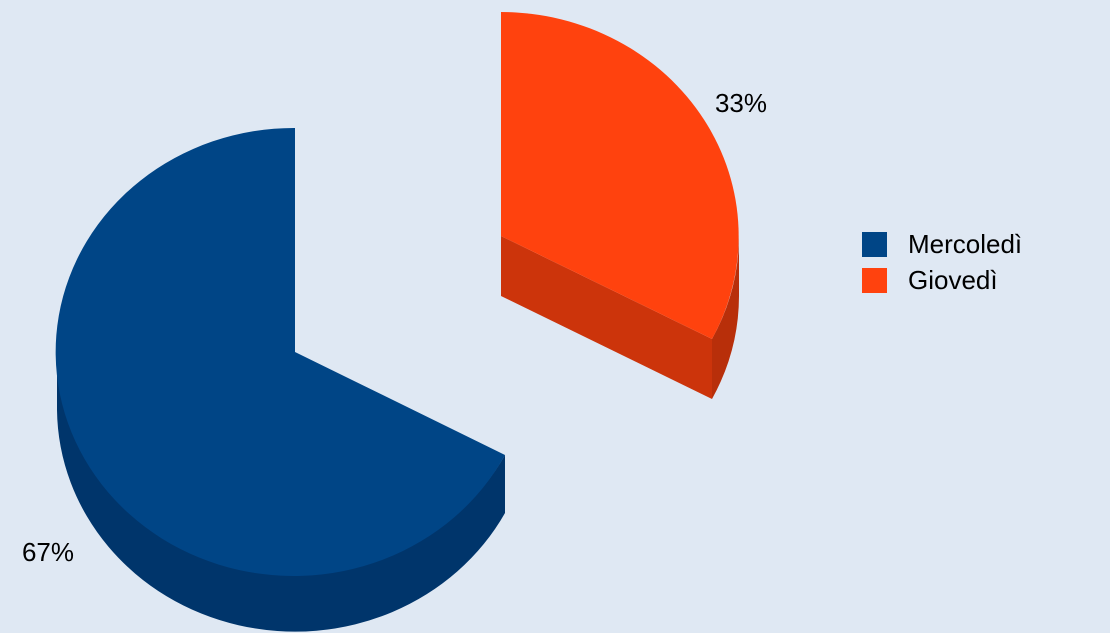  I want to click on data-label-giovedi: 33%, so click(741, 103).